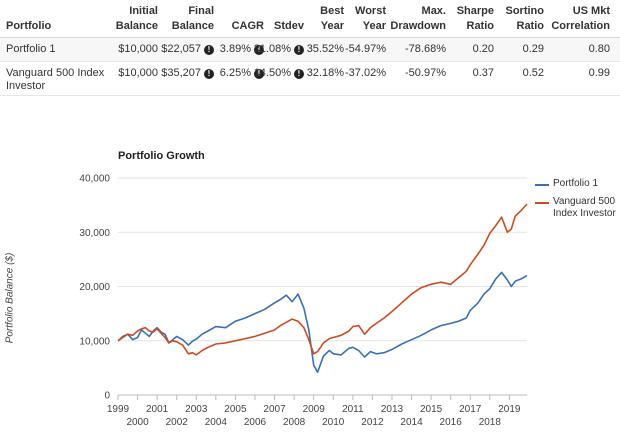 The height and width of the screenshot is (433, 620). Describe the element at coordinates (137, 422) in the screenshot. I see `x-tick-label: 2000` at that location.